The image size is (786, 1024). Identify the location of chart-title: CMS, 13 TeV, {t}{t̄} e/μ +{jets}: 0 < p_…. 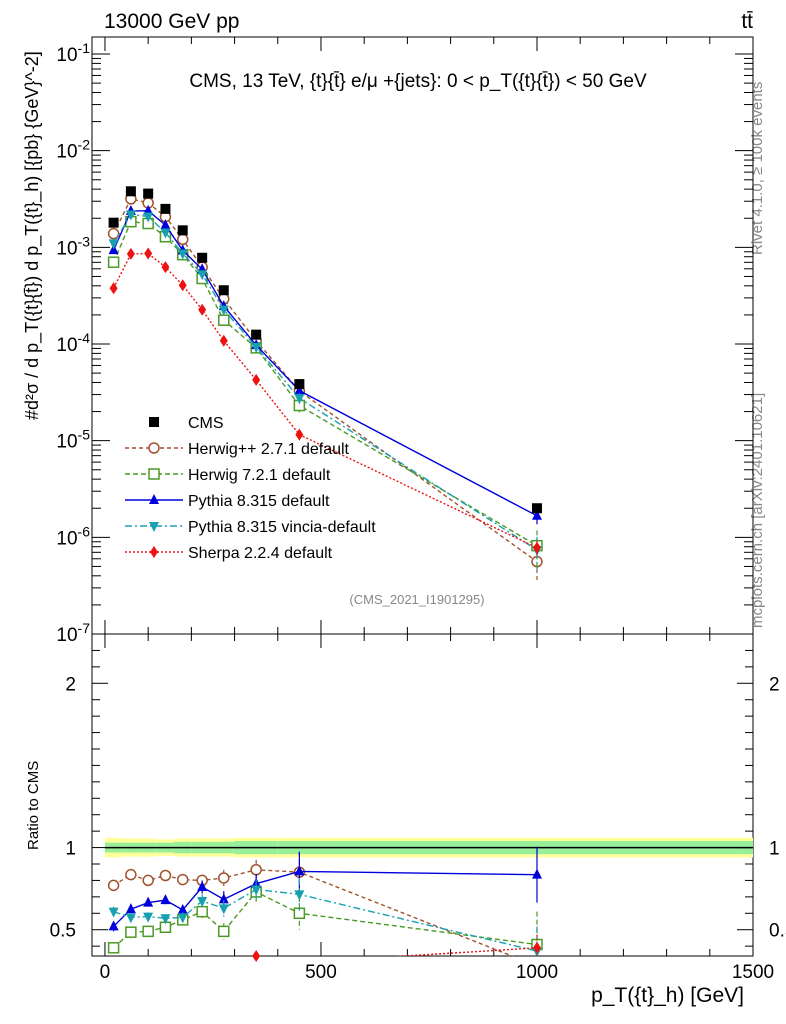
(418, 81).